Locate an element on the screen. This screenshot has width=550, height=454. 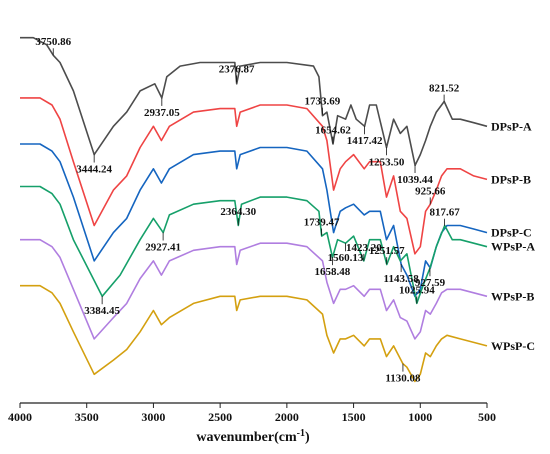
series-label-dpsp-a: DPsP-A is located at coordinates (511, 126).